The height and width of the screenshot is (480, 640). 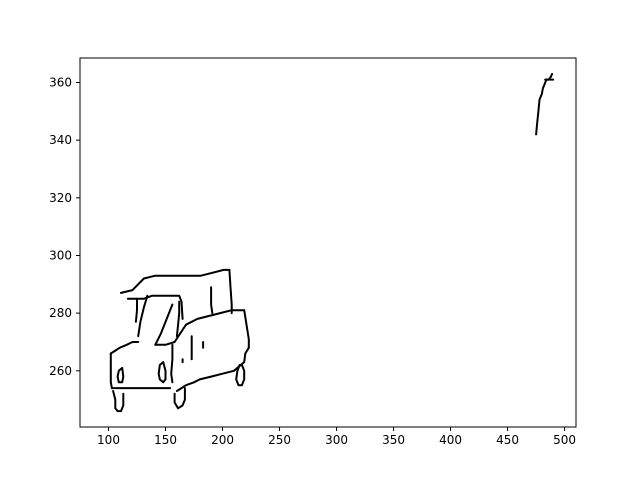 I want to click on x-tick-label: 500, so click(x=564, y=440).